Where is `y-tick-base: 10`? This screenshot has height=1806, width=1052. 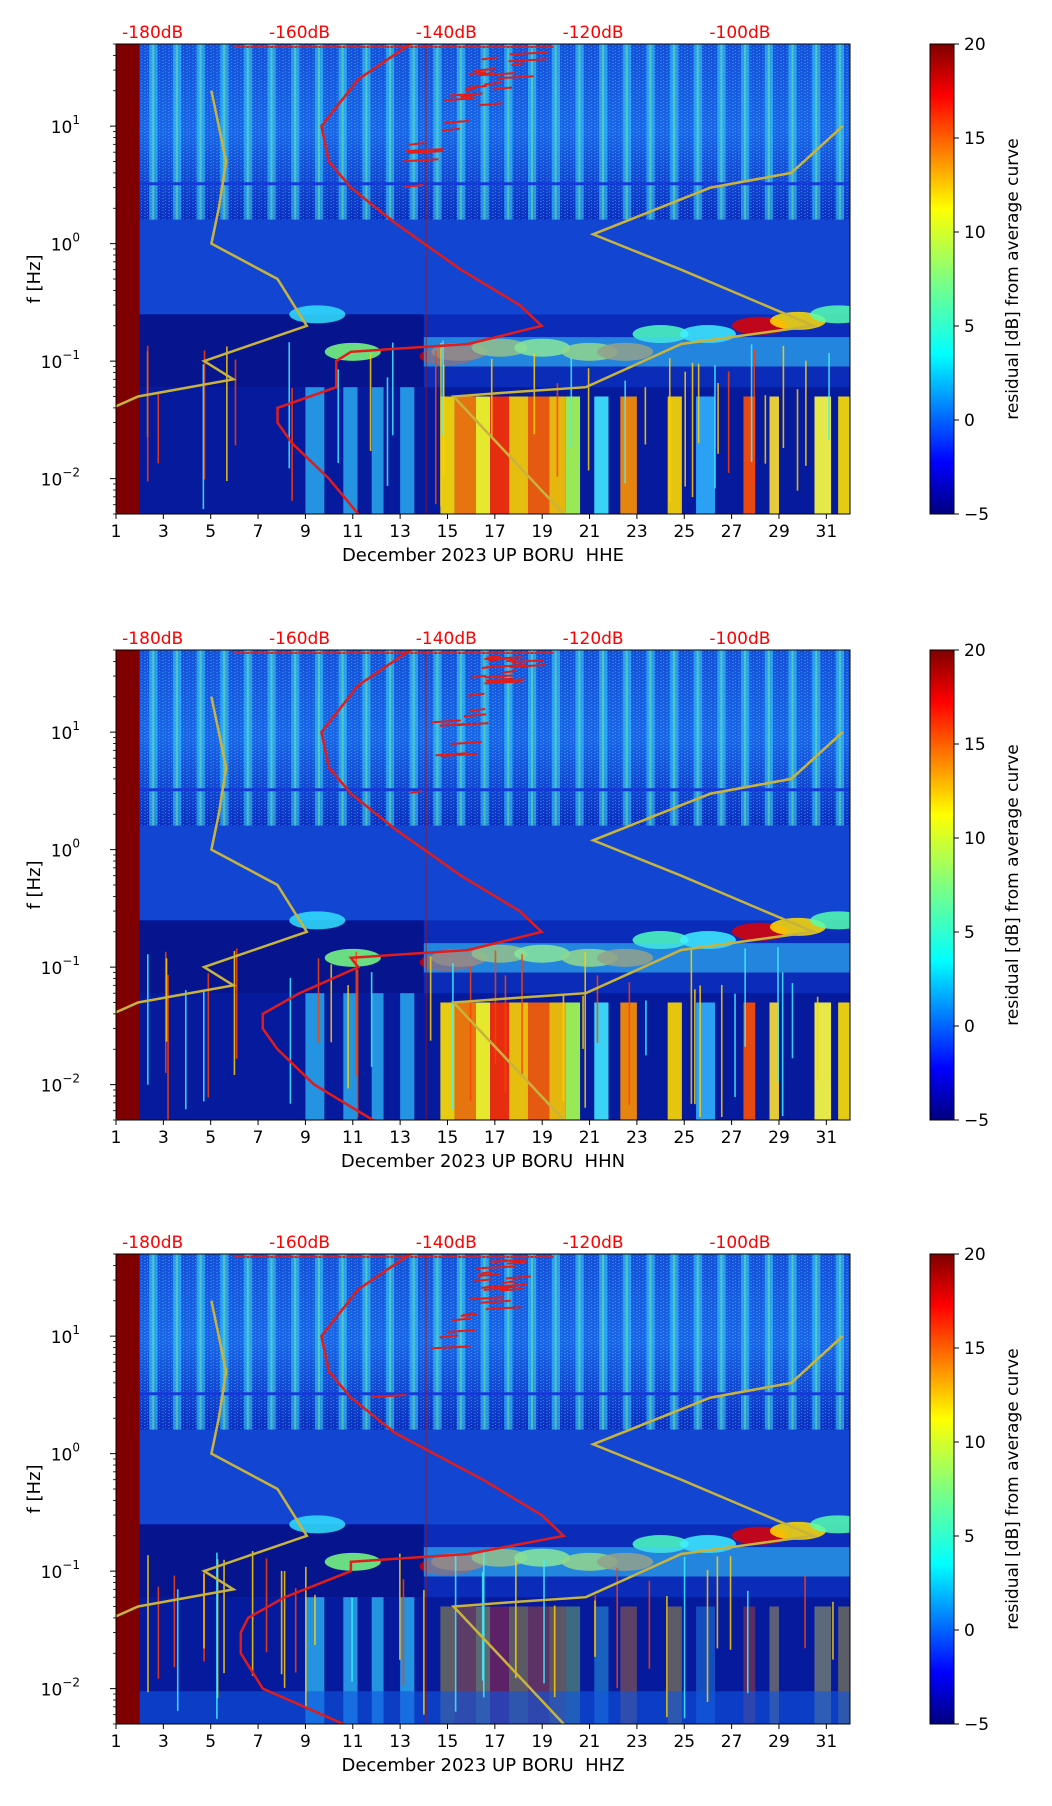 y-tick-base: 10 is located at coordinates (52, 969).